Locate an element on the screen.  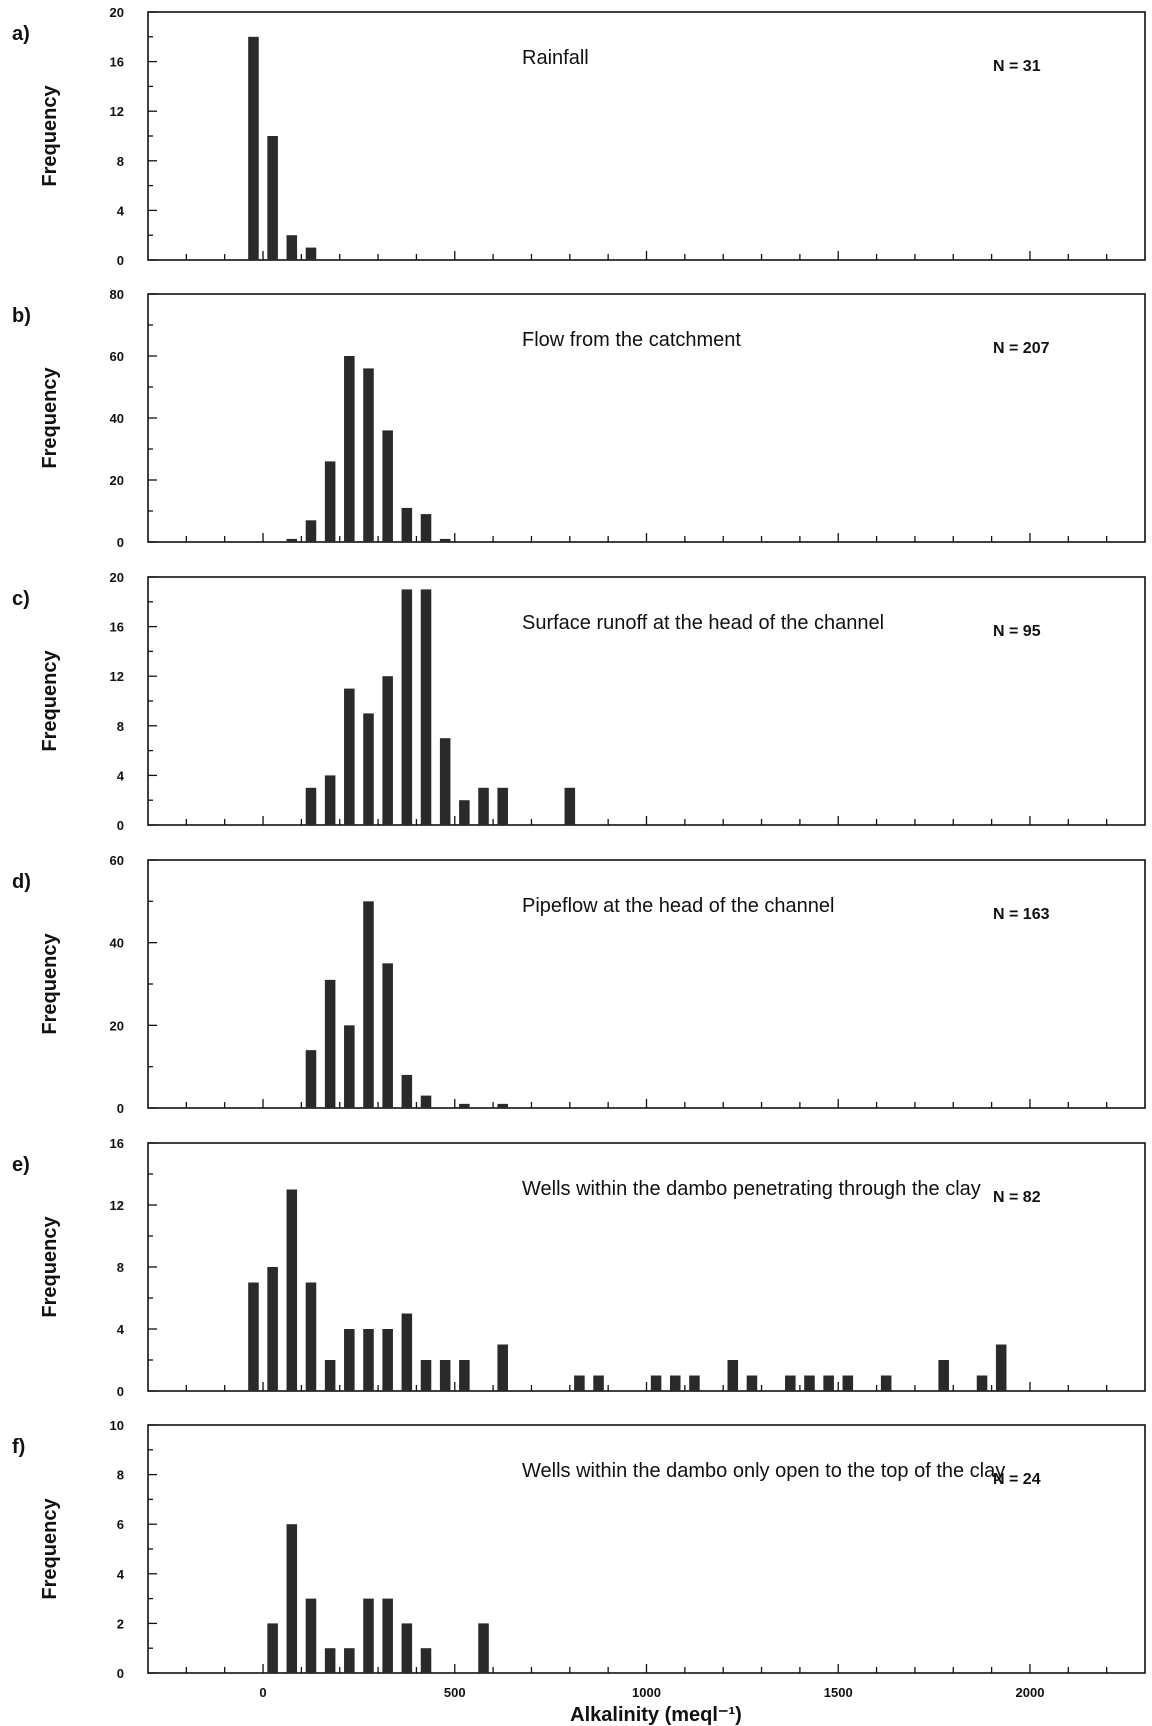
y-tick-label: 2 is located at coordinates (120, 1623).